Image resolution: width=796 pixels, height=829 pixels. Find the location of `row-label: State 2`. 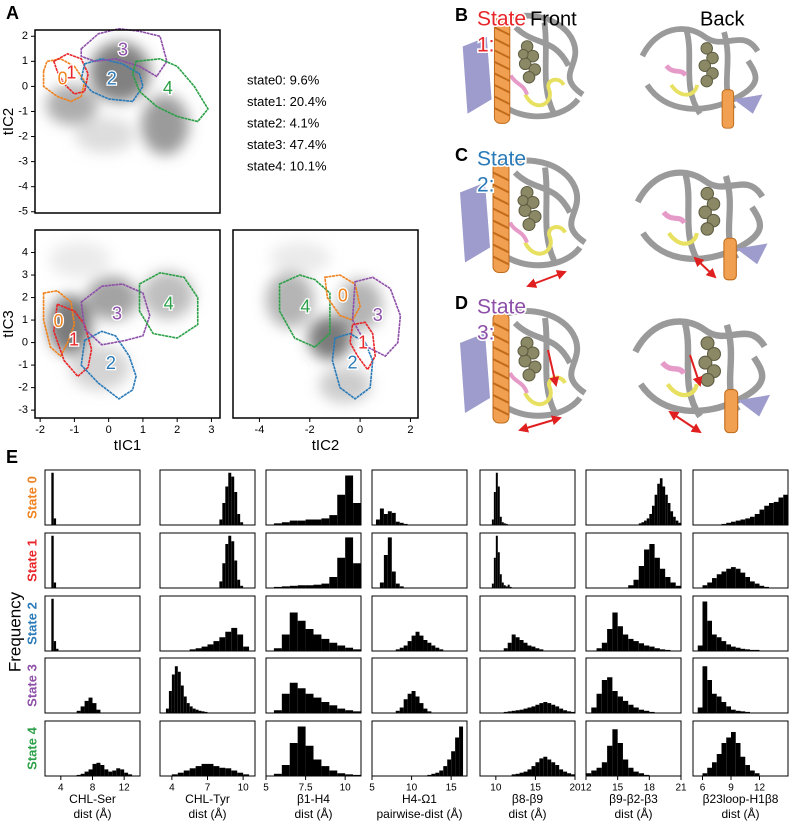

row-label: State 2 is located at coordinates (31, 623).